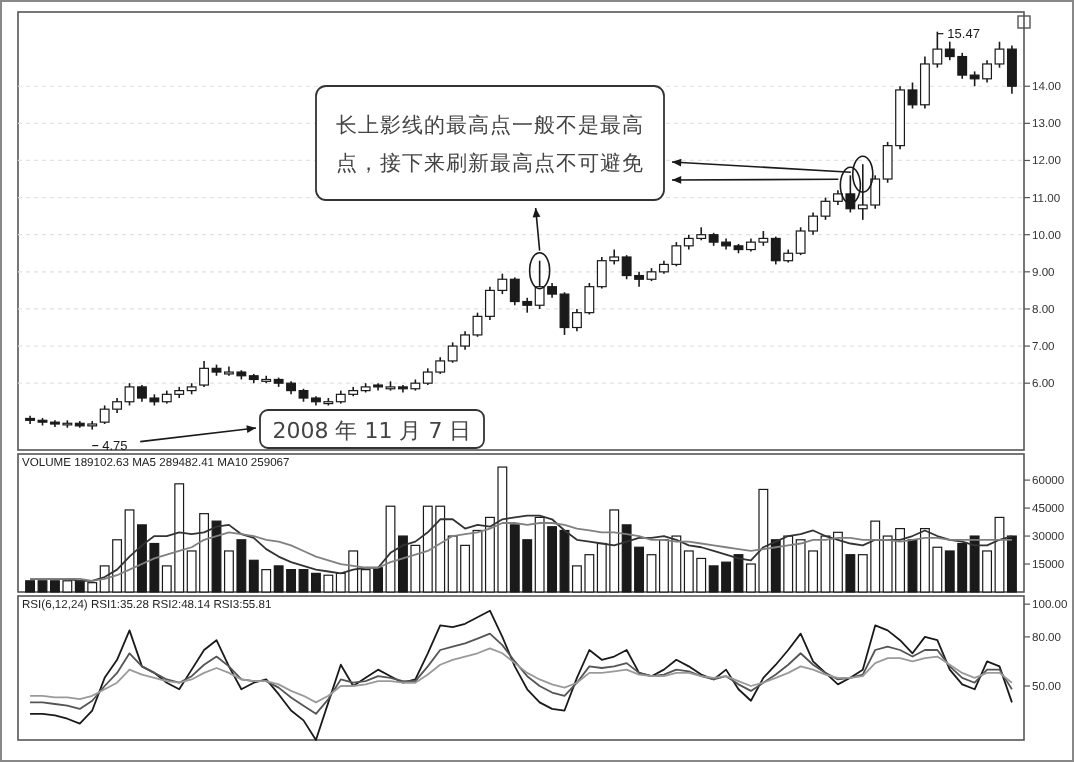 This screenshot has height=762, width=1074. What do you see at coordinates (372, 431) in the screenshot?
I see `annotation: 2008 年 11 月 7 日` at bounding box center [372, 431].